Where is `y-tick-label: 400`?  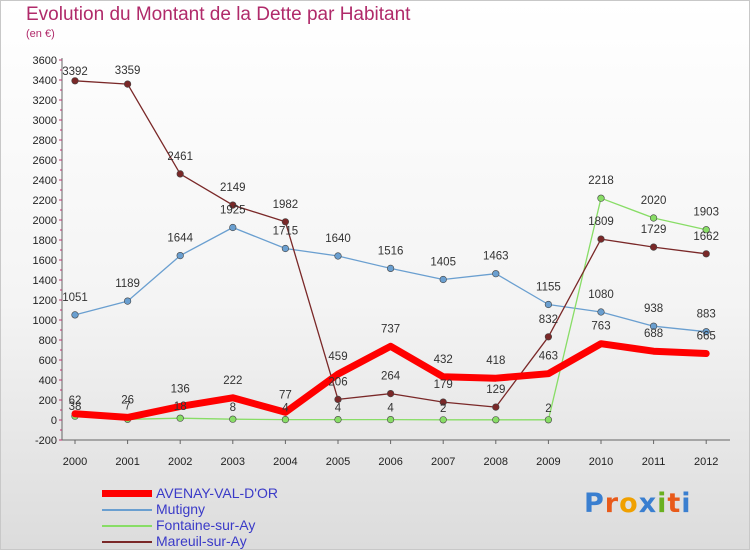
y-tick-label: 400 is located at coordinates (48, 381).